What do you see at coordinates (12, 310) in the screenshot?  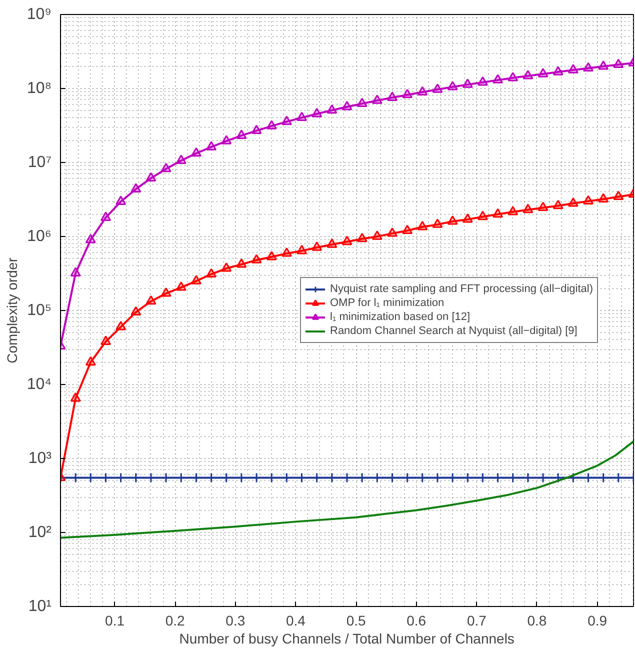 I see `y-axis-title: Complexity order` at bounding box center [12, 310].